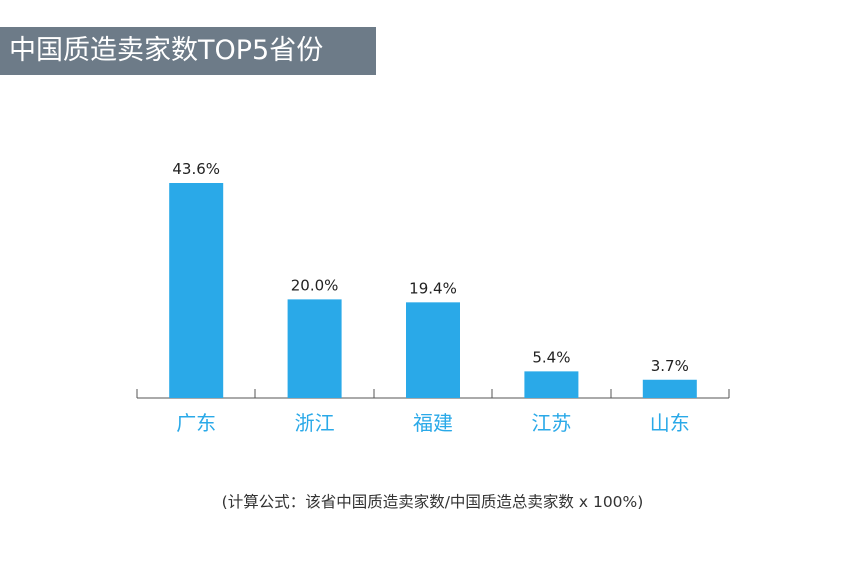 This screenshot has height=577, width=865. What do you see at coordinates (433, 288) in the screenshot?
I see `data-label-3: 19.4%` at bounding box center [433, 288].